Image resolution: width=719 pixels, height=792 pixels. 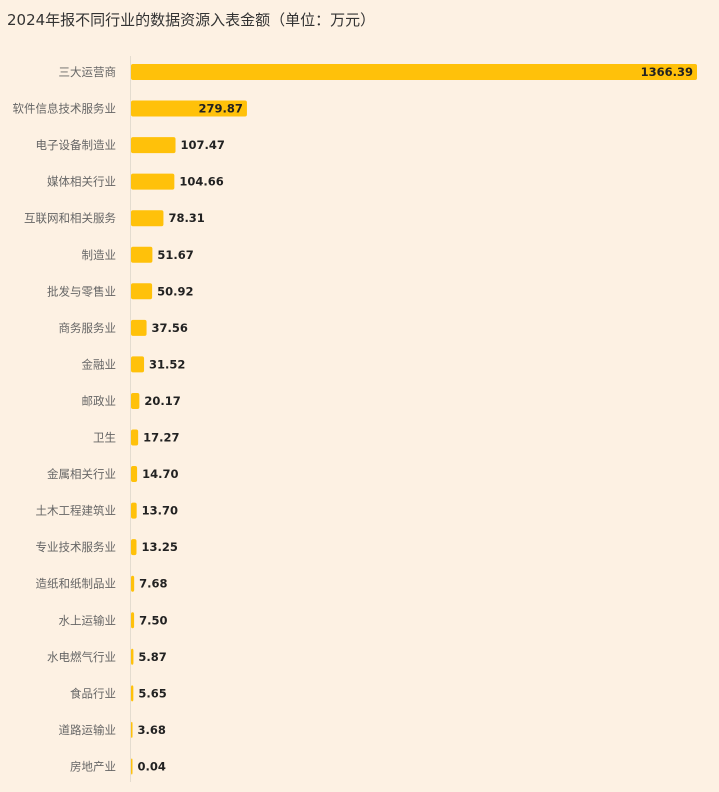 I want to click on category-label: 土木工程建筑业, so click(x=76, y=511).